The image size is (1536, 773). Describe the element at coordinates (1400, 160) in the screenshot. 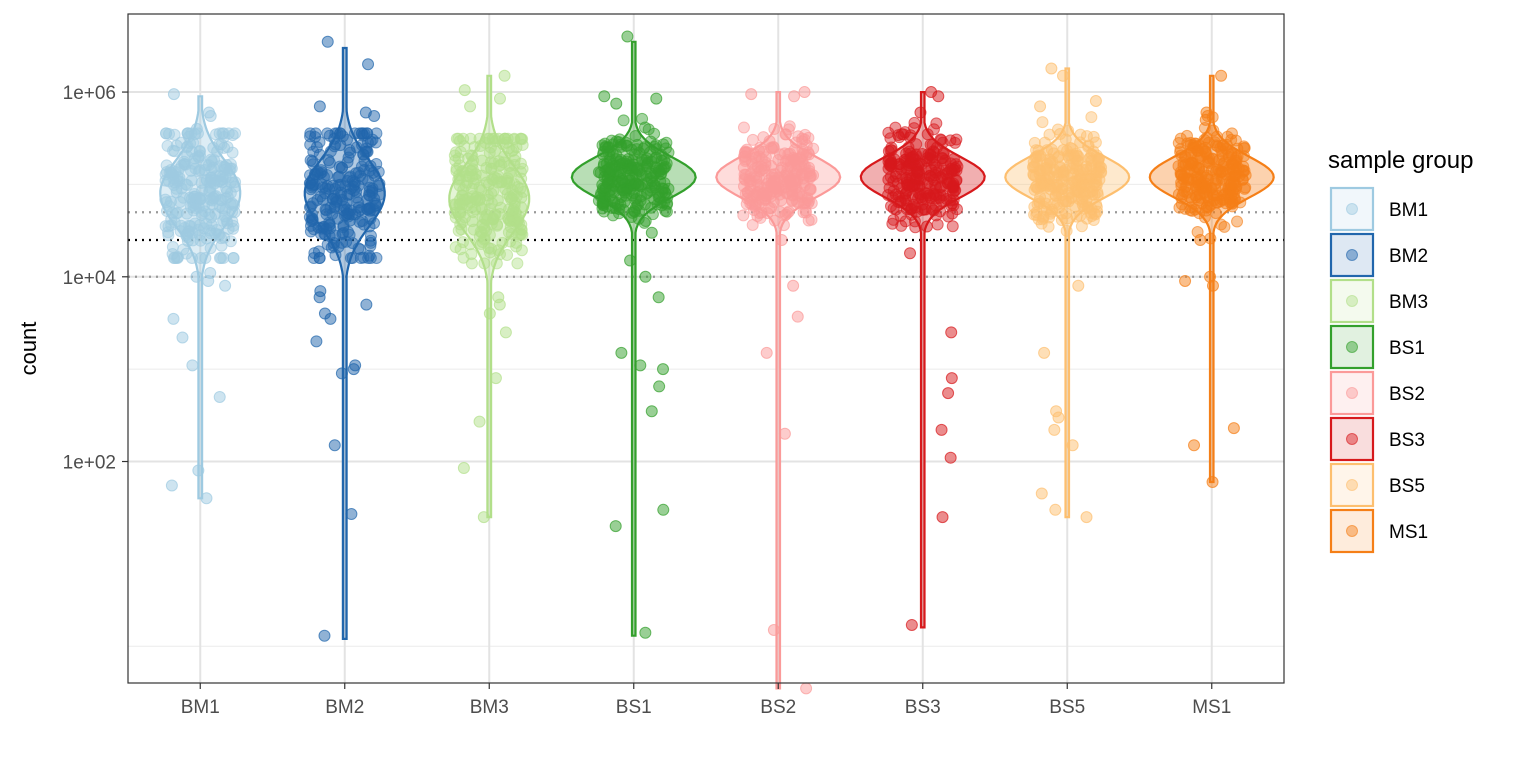

I see `legend-title: sample group` at that location.